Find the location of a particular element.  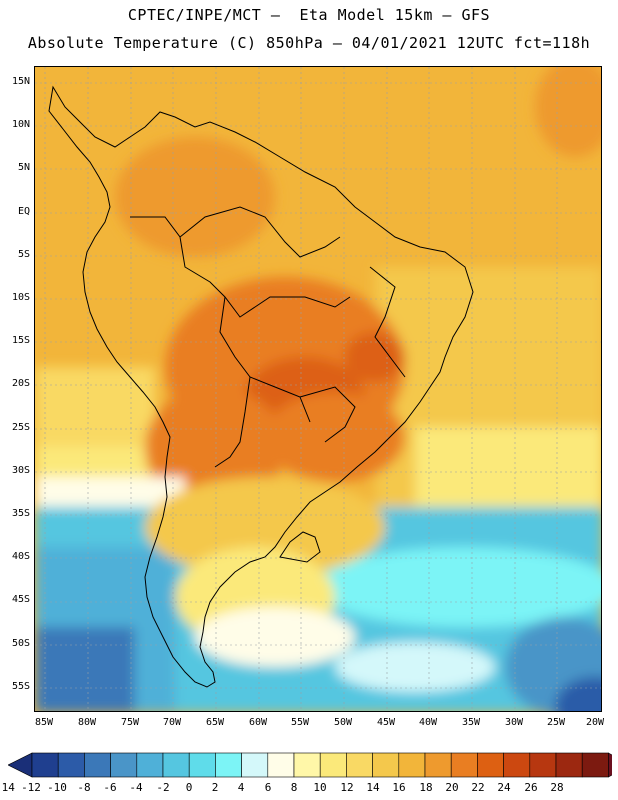

colorbar-label: 6 is located at coordinates (268, 787).